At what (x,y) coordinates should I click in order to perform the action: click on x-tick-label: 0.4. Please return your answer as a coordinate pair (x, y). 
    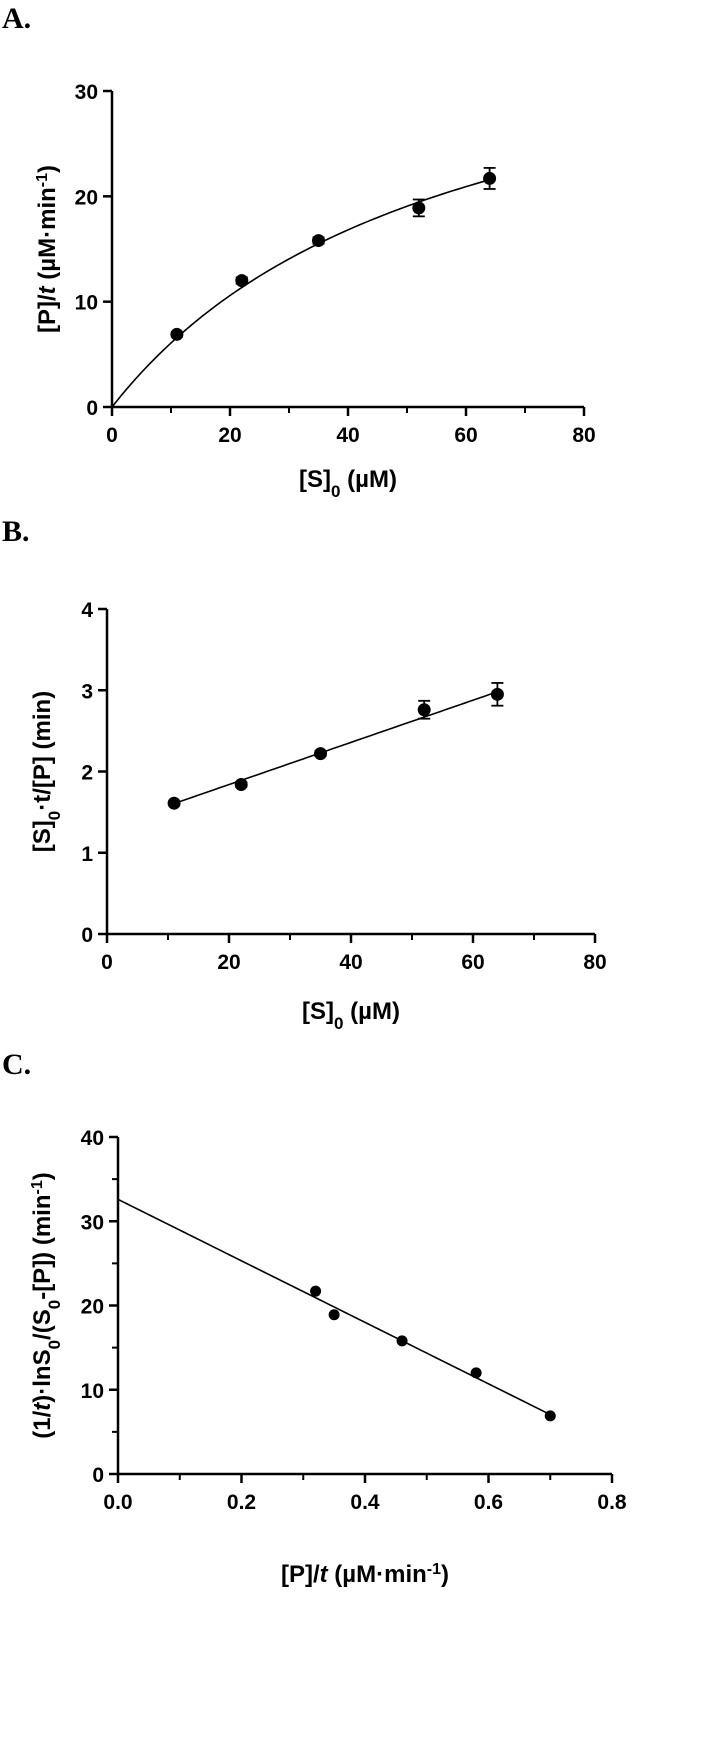
    Looking at the image, I should click on (365, 1502).